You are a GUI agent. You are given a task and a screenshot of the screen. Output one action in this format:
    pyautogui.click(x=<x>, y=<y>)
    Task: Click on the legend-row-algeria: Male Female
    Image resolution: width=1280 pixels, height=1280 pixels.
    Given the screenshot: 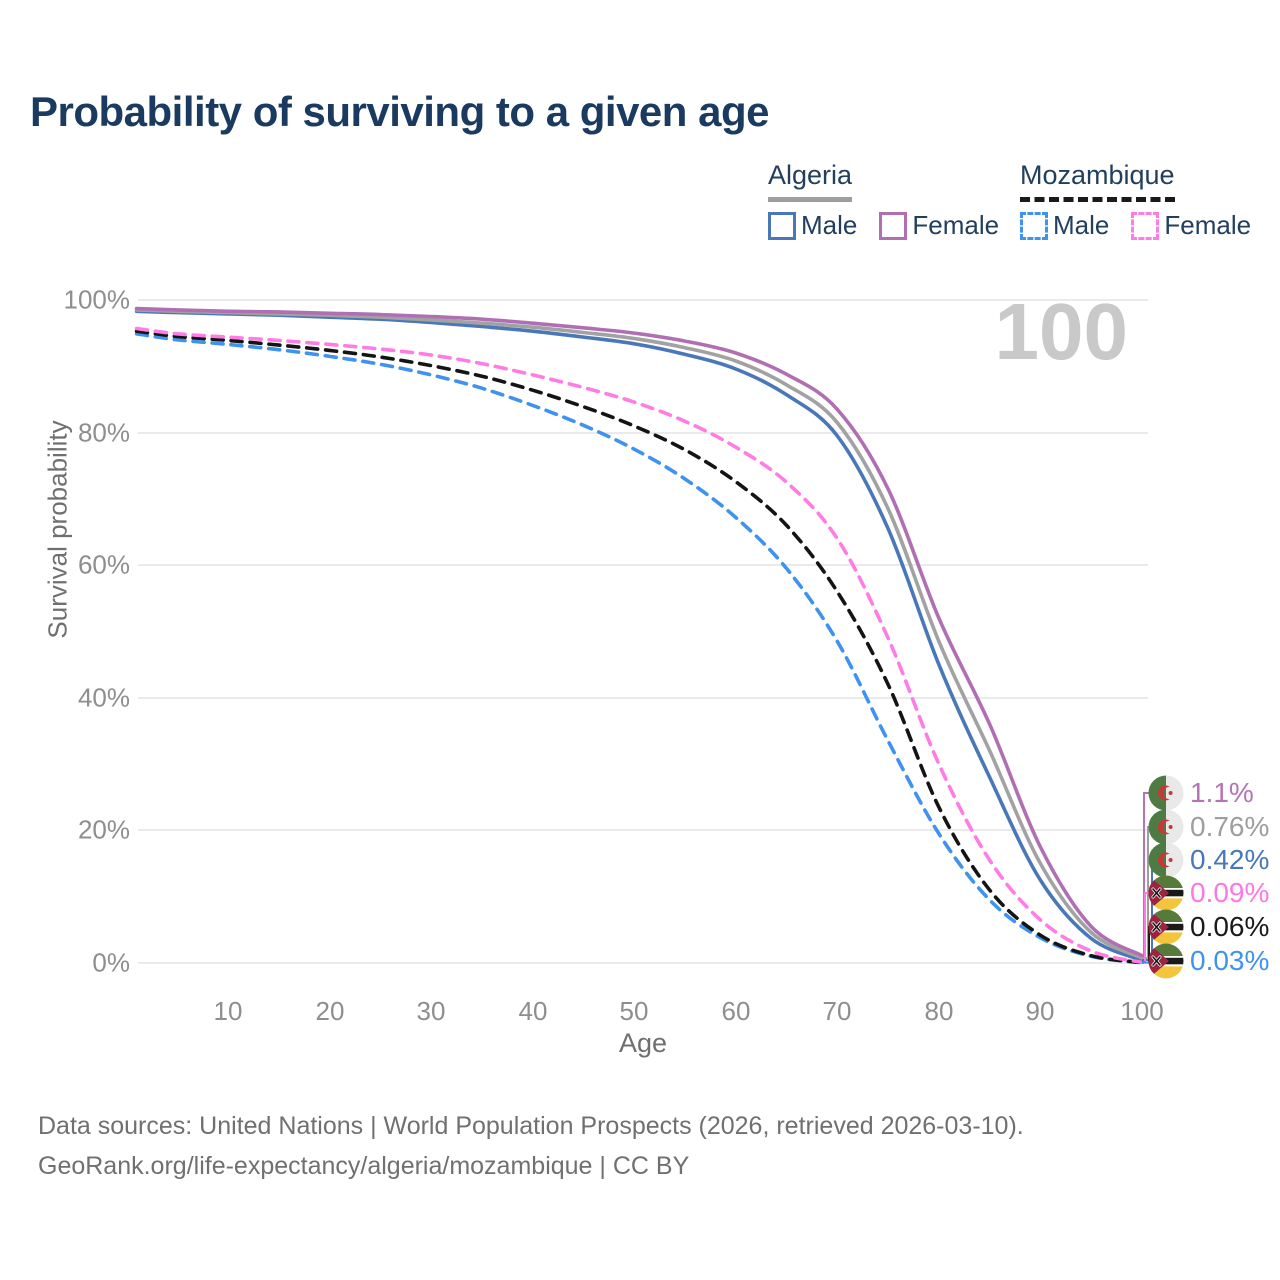 What is the action you would take?
    pyautogui.click(x=892, y=225)
    